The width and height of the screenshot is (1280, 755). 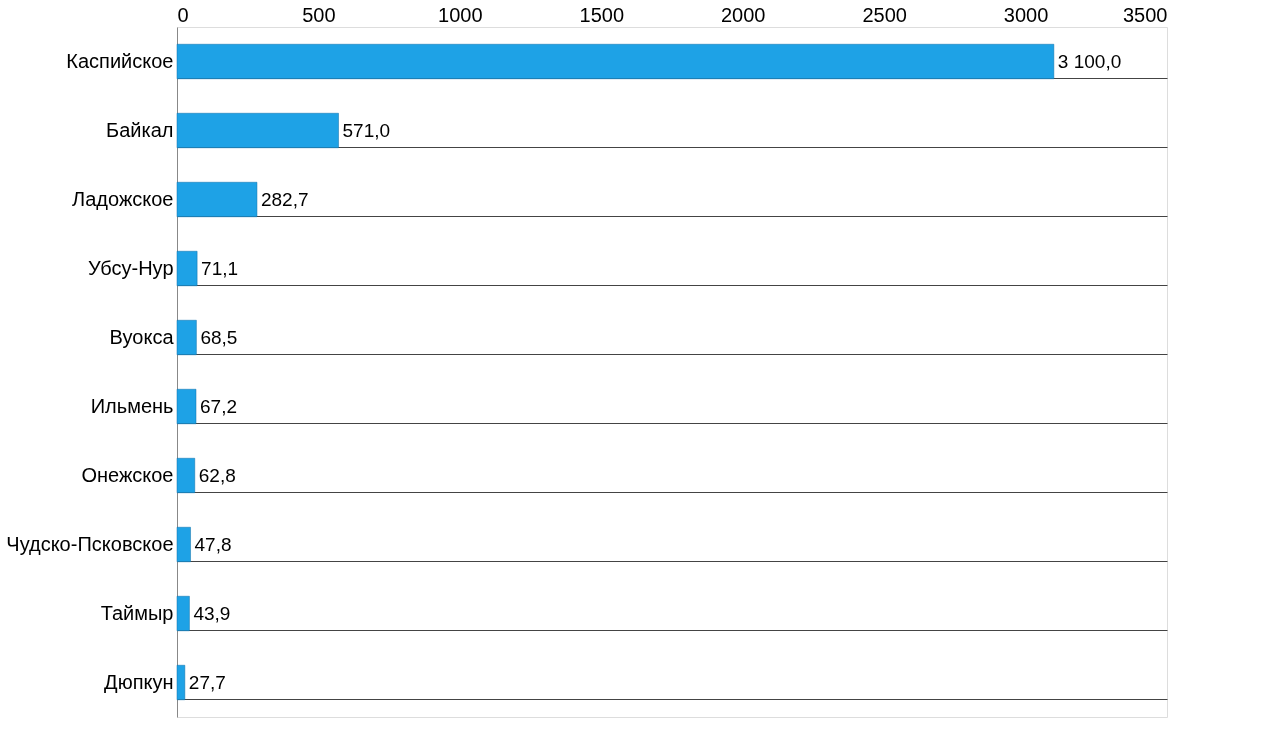 I want to click on y-tick-label: Таймыр, so click(x=137, y=612).